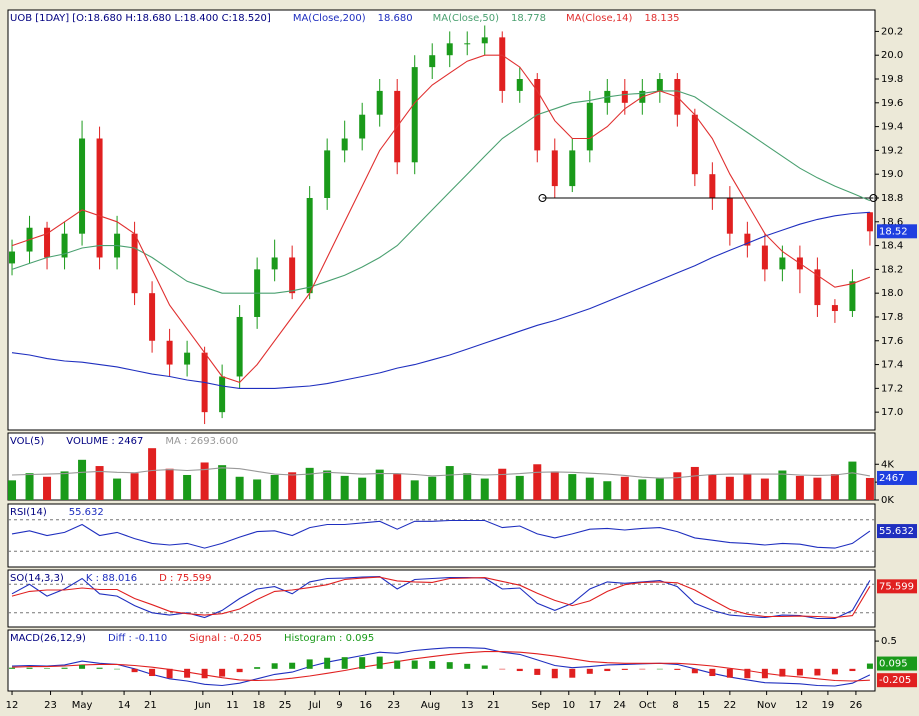 This screenshot has height=716, width=919. What do you see at coordinates (892, 365) in the screenshot?
I see `y-tick-label: 17.4` at bounding box center [892, 365].